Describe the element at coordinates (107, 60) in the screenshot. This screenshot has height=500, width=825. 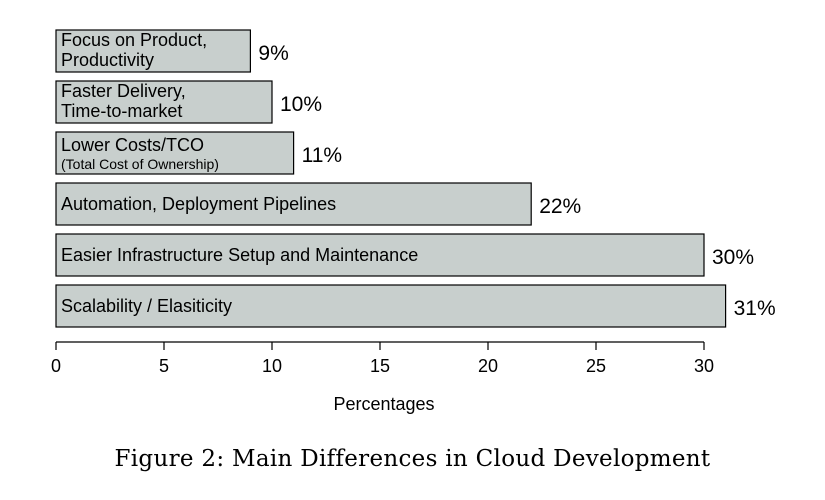
I see `bar-category-label: Productivity` at that location.